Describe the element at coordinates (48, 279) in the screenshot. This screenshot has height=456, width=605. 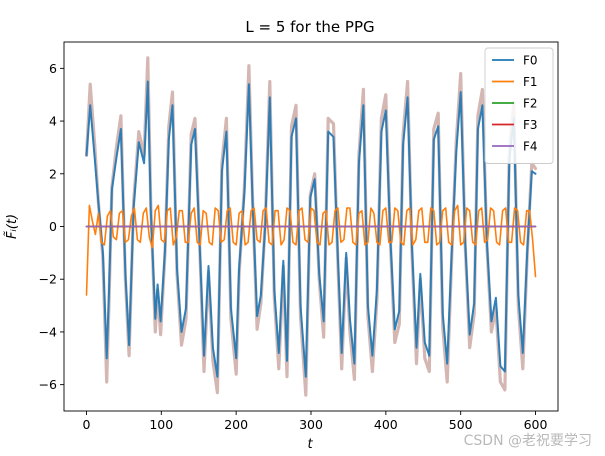
I see `y-tick-label: −2` at that location.